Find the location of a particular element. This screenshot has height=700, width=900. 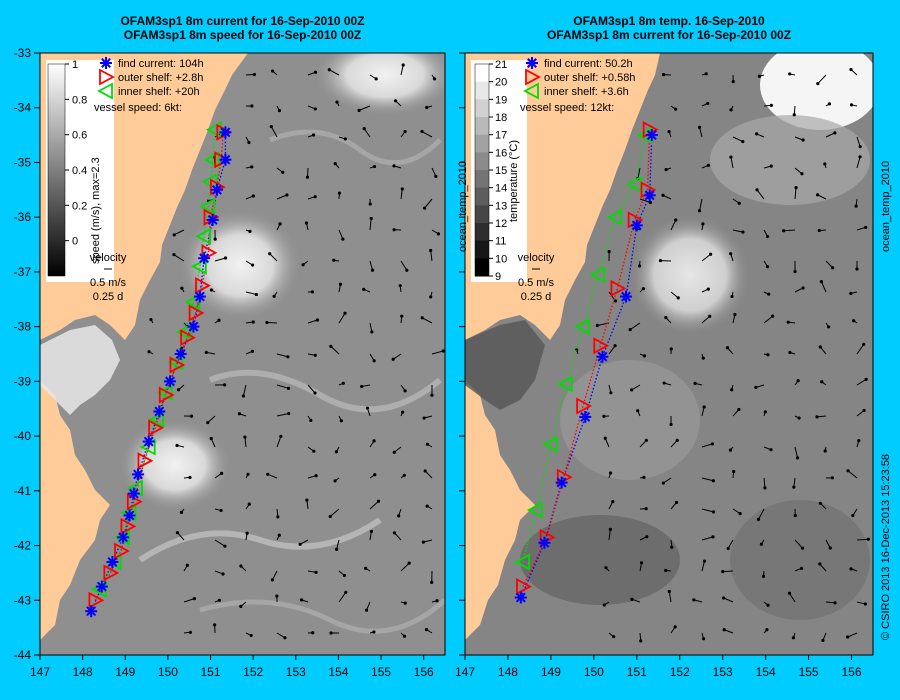

legend-label: find current: 50.2h is located at coordinates (588, 64).